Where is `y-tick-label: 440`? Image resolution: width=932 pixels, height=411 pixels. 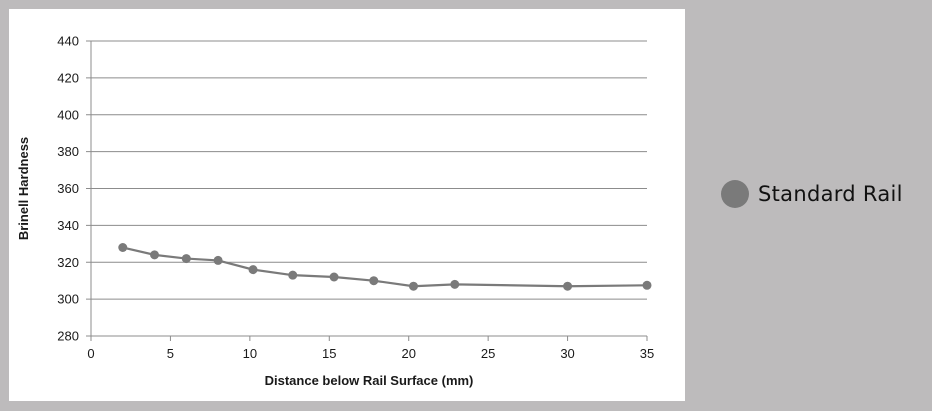 y-tick-label: 440 is located at coordinates (68, 41).